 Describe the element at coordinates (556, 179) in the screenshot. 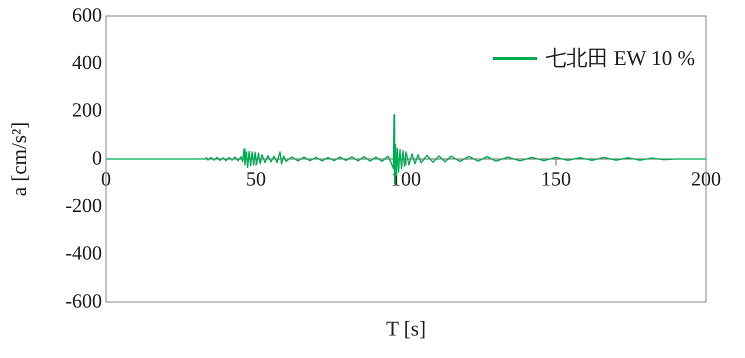

I see `x-tick-label: 150` at that location.